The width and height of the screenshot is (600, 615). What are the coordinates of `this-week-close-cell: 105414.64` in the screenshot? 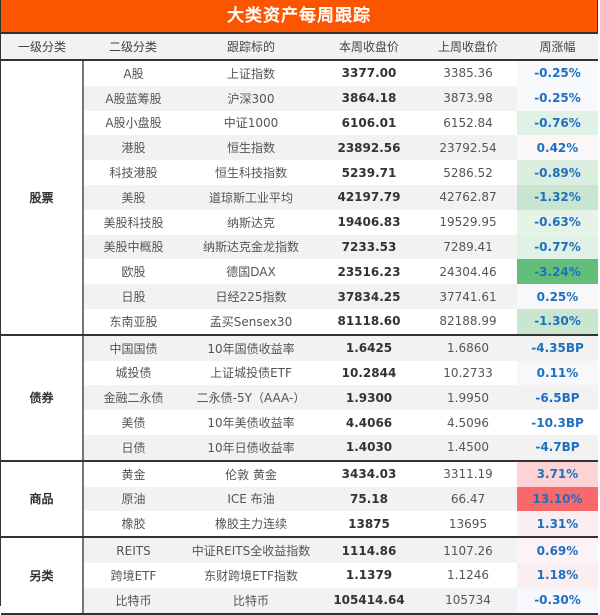 It's located at (369, 601).